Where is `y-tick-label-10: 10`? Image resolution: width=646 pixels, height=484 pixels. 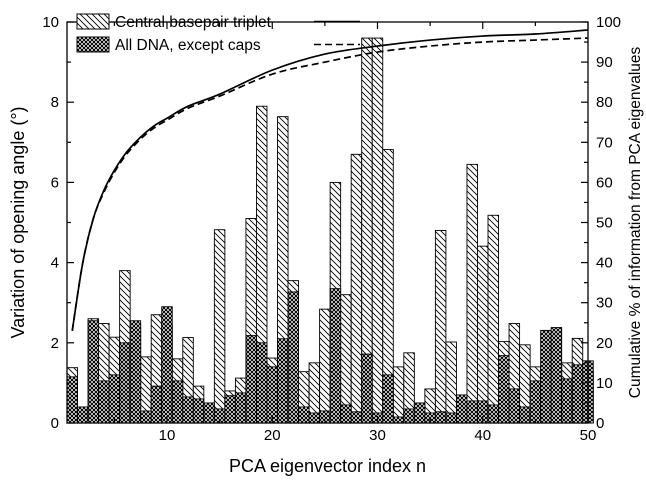
y-tick-label-10: 10 is located at coordinates (50, 22).